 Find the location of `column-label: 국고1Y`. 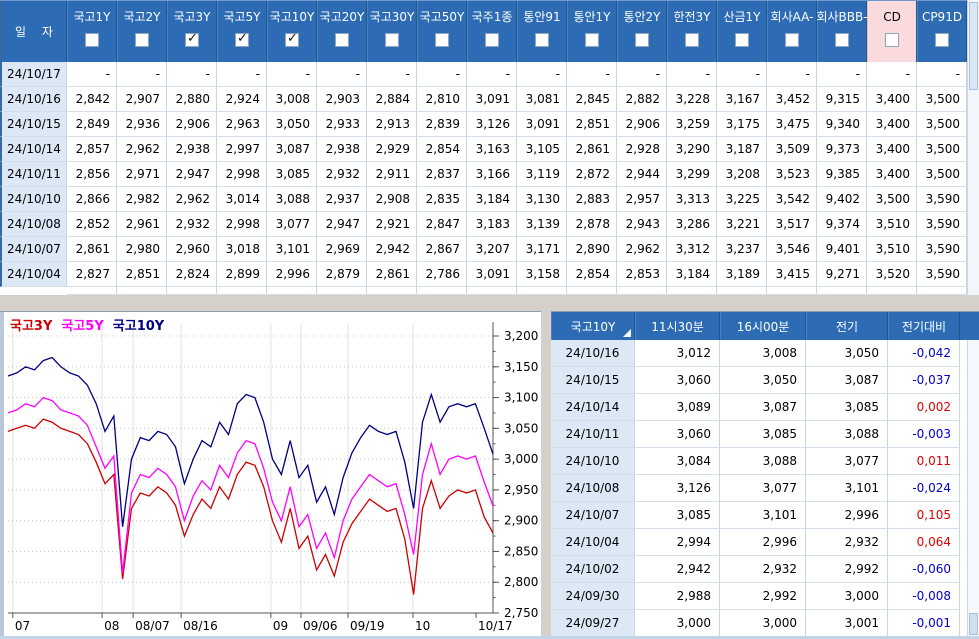

column-label: 국고1Y is located at coordinates (92, 17).